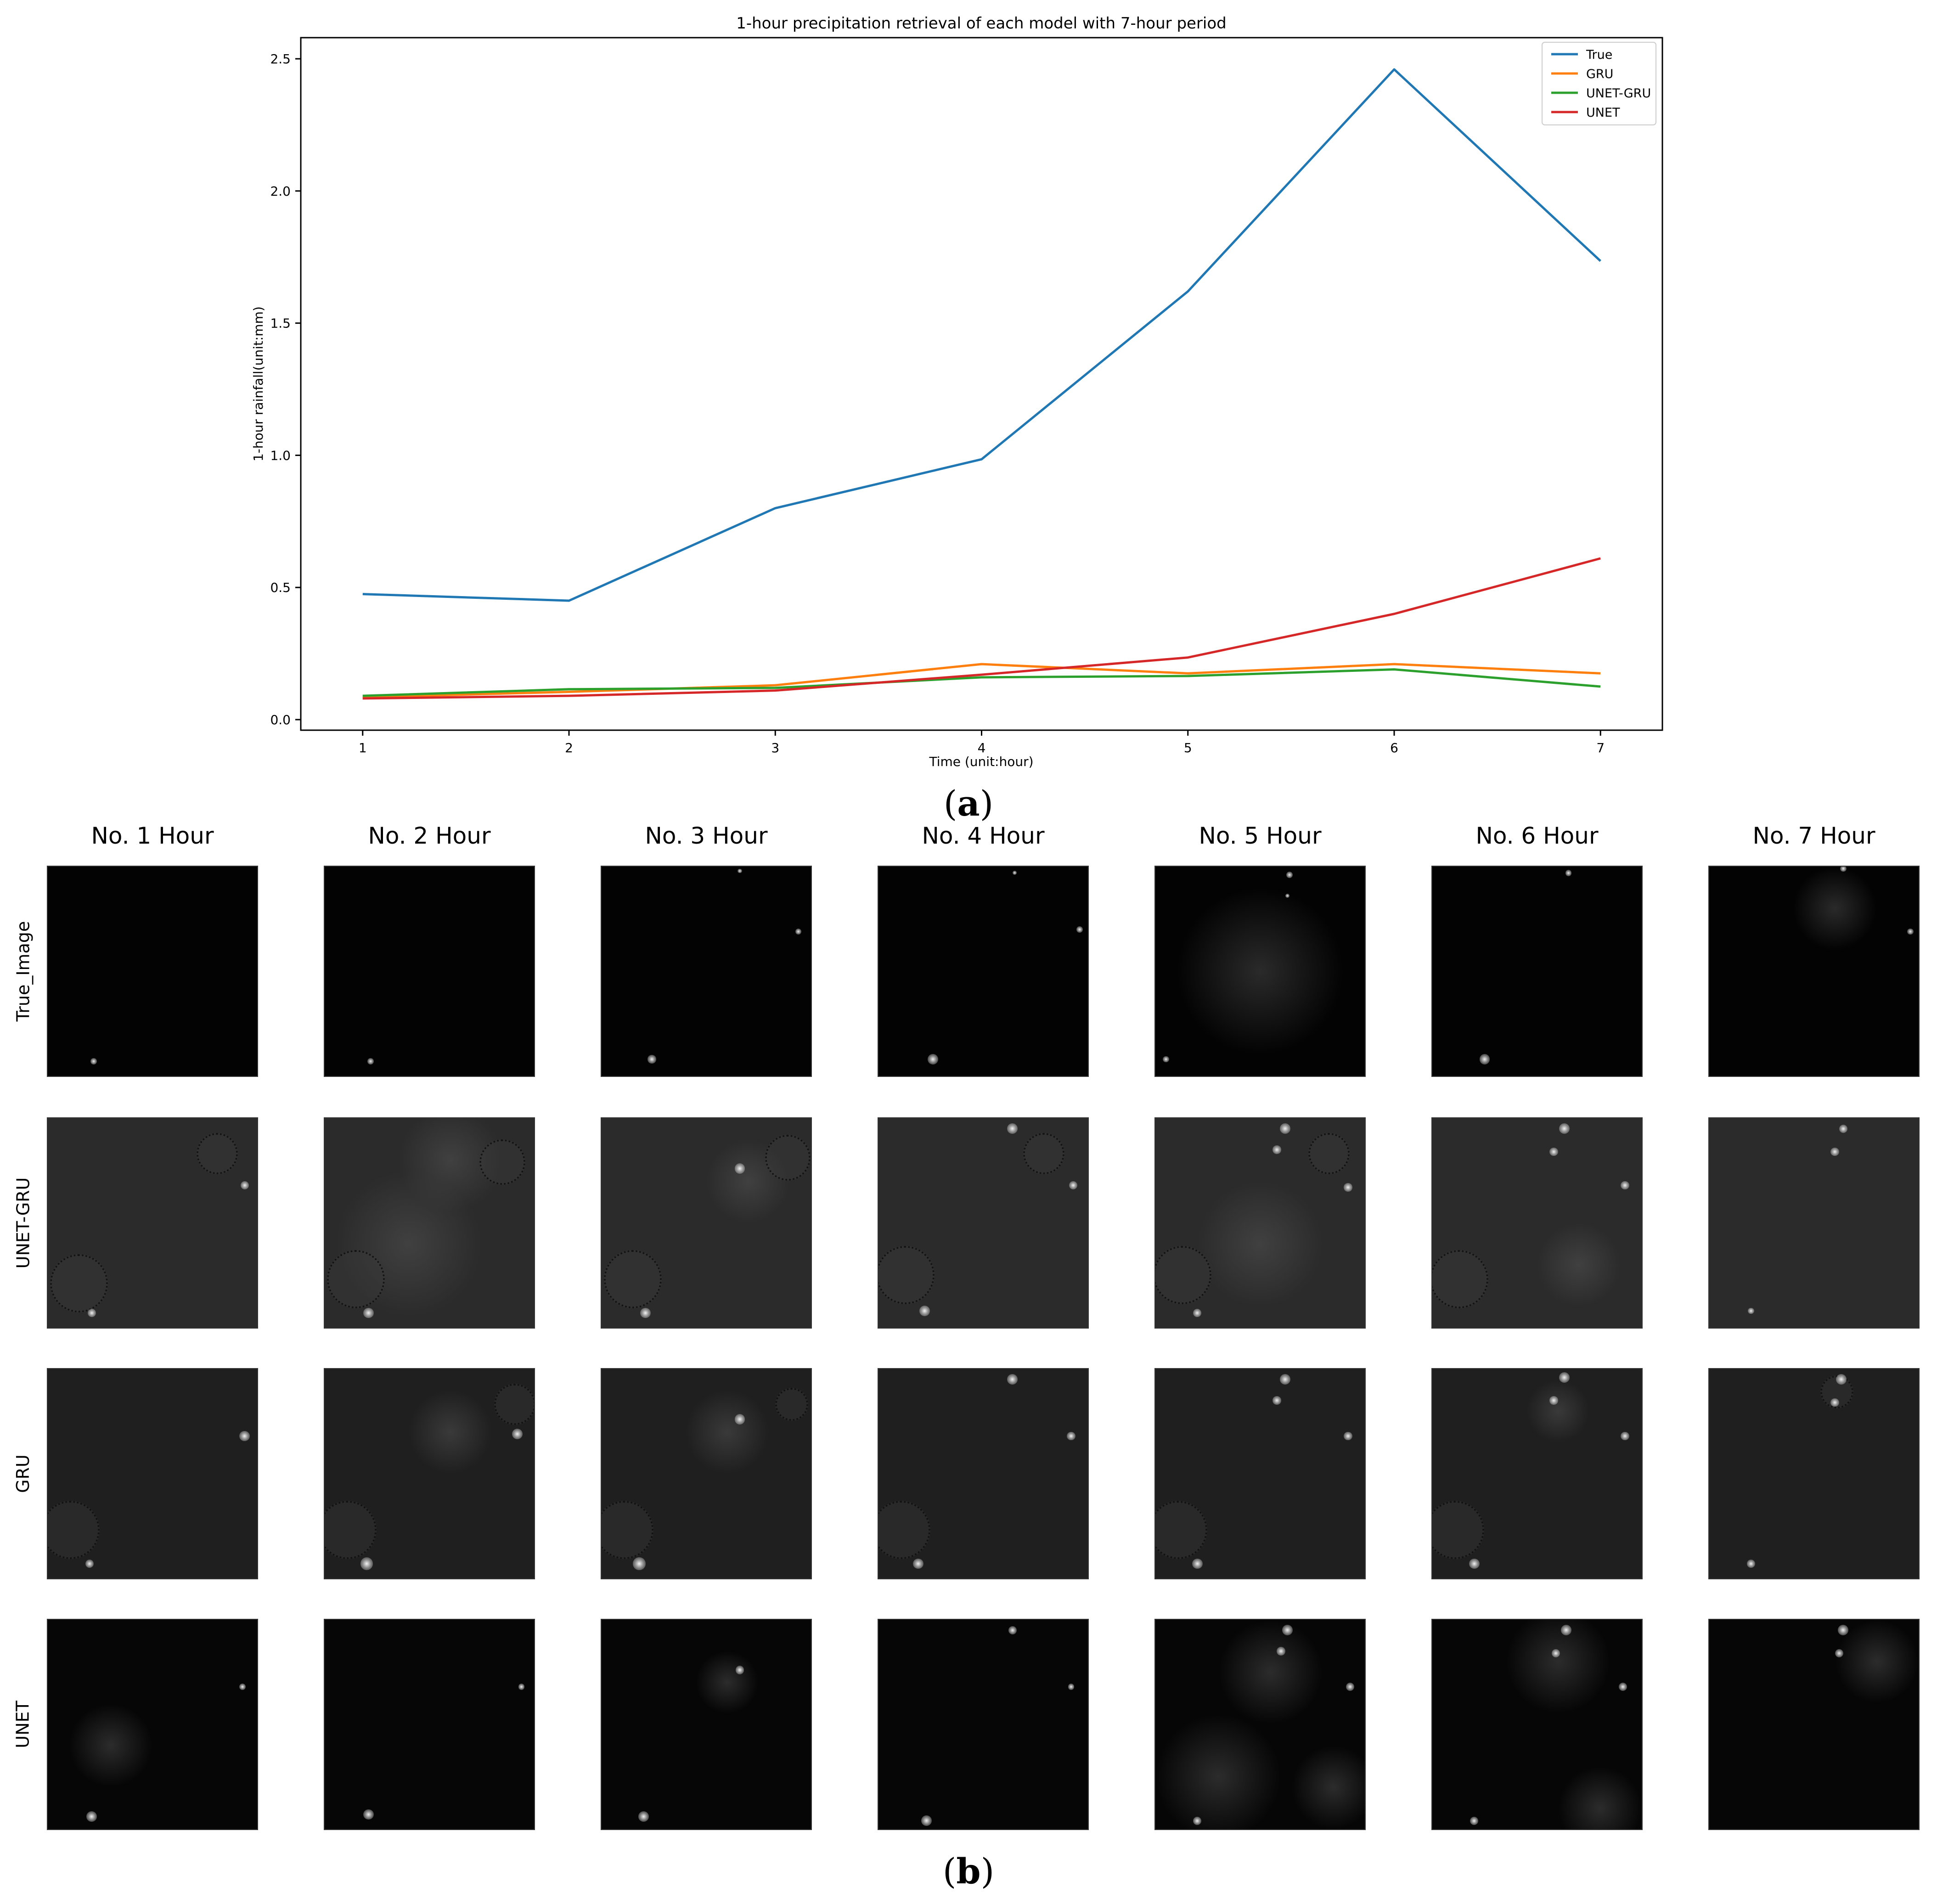  Describe the element at coordinates (775, 747) in the screenshot. I see `x-tick-label: 3` at that location.